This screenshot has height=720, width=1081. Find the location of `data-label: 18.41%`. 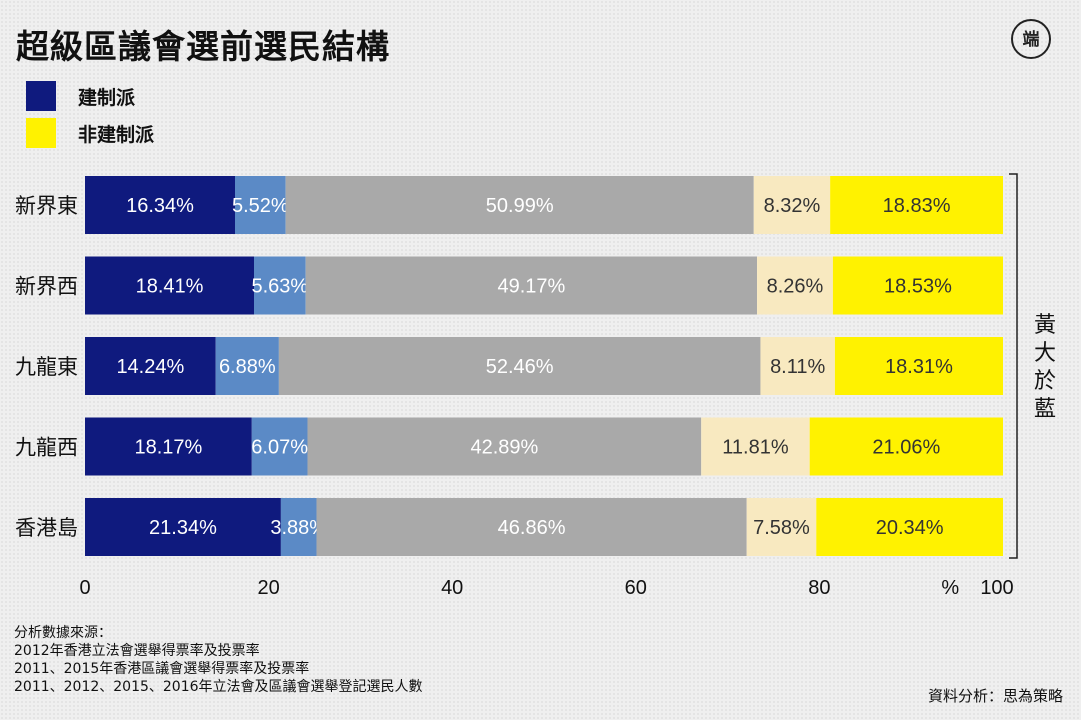

data-label: 18.41% is located at coordinates (170, 287).